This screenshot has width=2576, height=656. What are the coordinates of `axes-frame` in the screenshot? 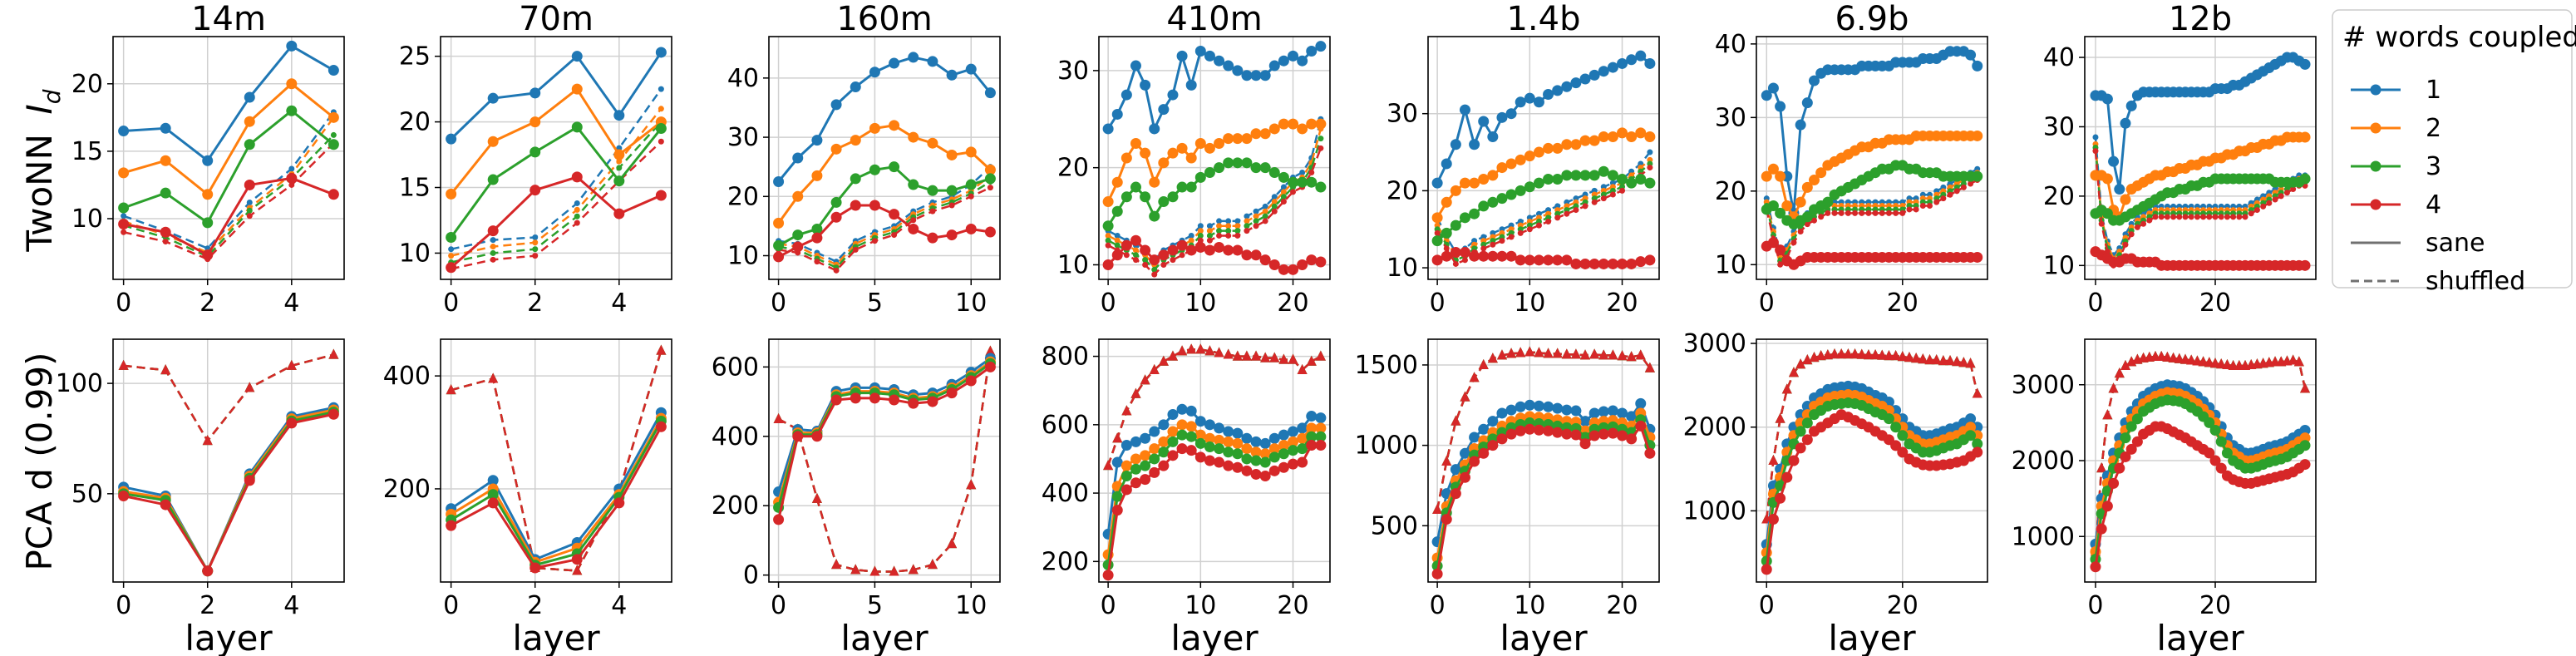 It's located at (556, 460).